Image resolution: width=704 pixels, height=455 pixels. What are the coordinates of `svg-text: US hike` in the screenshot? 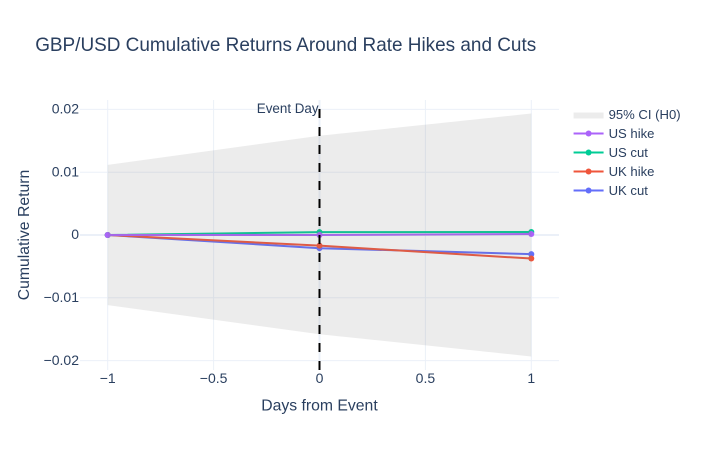 It's located at (632, 133).